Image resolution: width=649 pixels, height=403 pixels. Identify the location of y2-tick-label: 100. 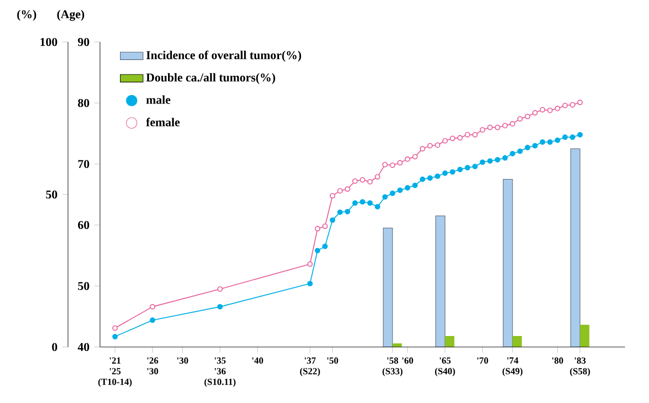
(49, 42).